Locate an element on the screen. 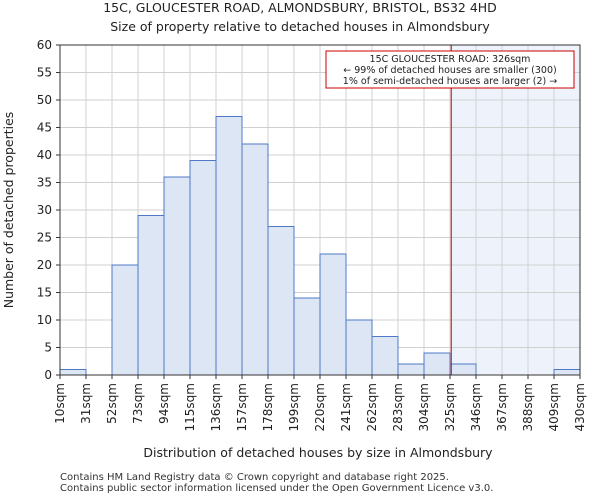 This screenshot has width=600, height=500. y-tick-label: 0 is located at coordinates (48, 375).